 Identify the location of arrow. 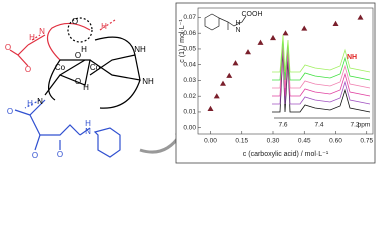
(160, 144).